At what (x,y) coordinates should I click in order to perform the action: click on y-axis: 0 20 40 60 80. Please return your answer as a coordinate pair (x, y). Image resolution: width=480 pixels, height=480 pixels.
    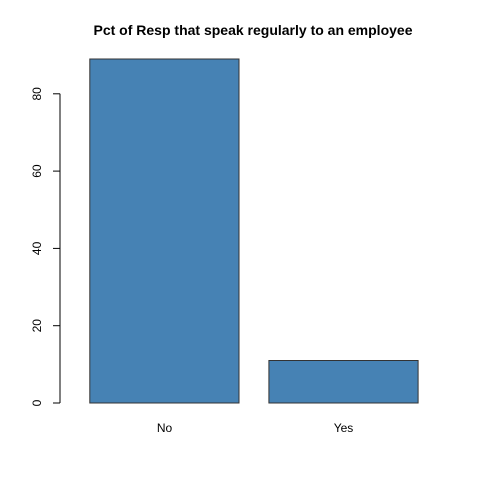
    Looking at the image, I should click on (45, 246).